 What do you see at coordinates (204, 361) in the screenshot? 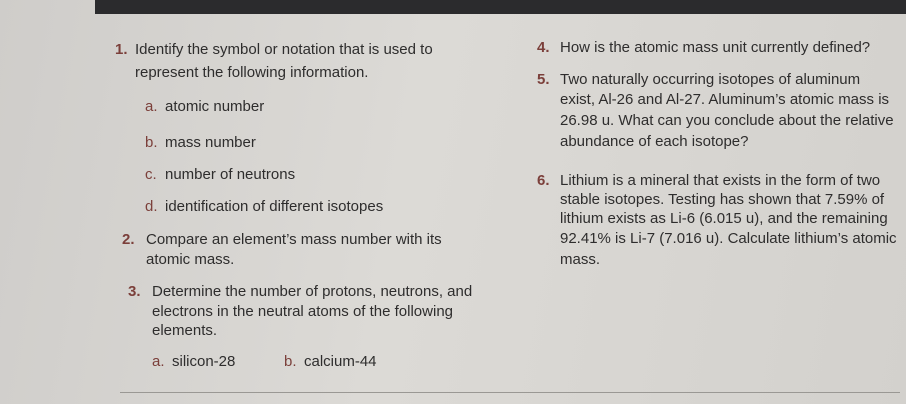
I see `item-text: silicon-28` at bounding box center [204, 361].